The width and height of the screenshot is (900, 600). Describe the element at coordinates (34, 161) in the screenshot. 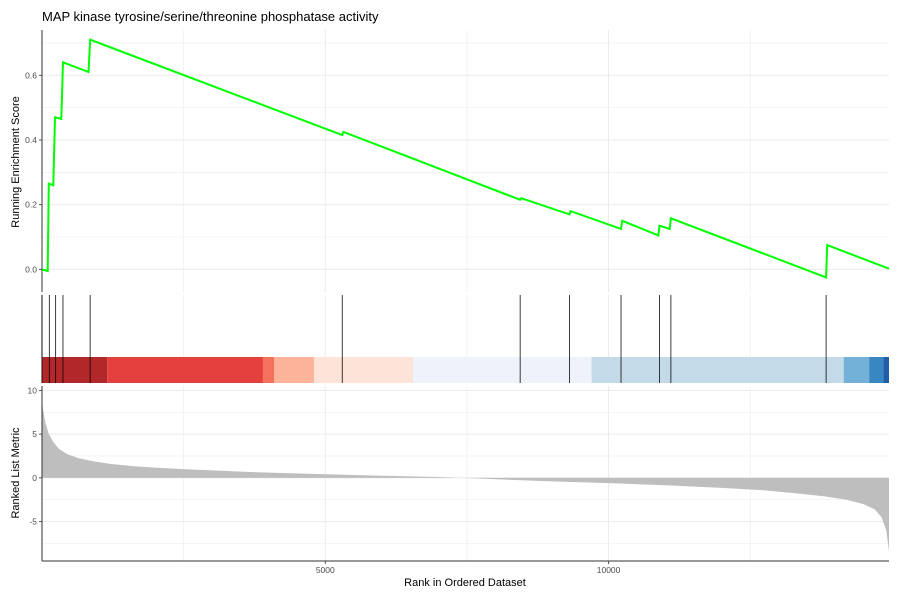

I see `es-panel-axis: 0.0 0.2 0.4 0.6` at that location.